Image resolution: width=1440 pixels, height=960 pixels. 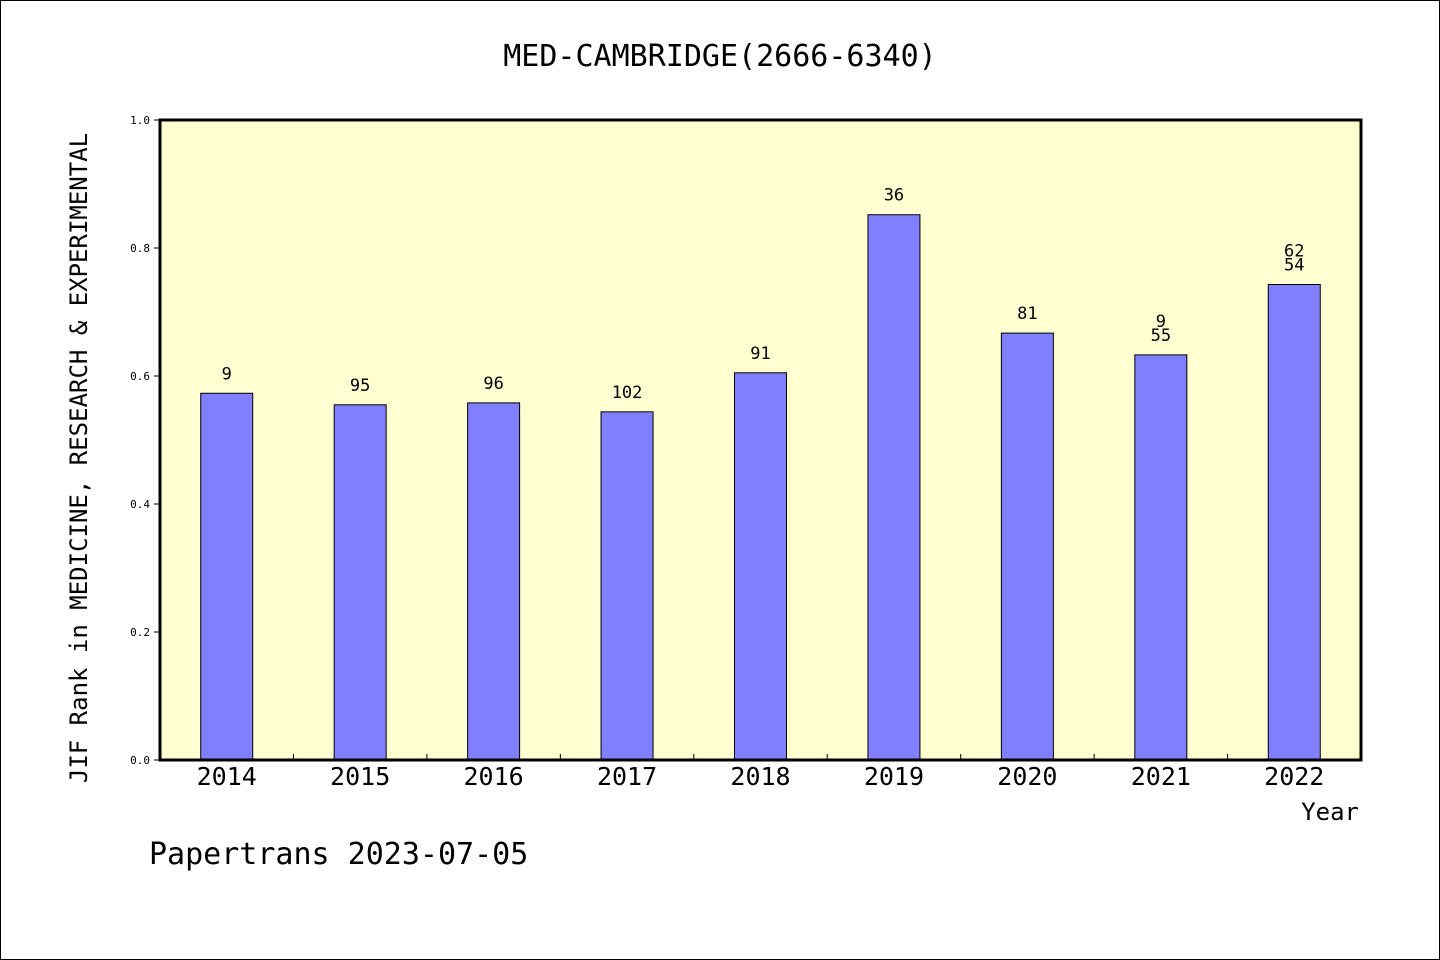 I want to click on bar-2018, so click(x=760, y=566).